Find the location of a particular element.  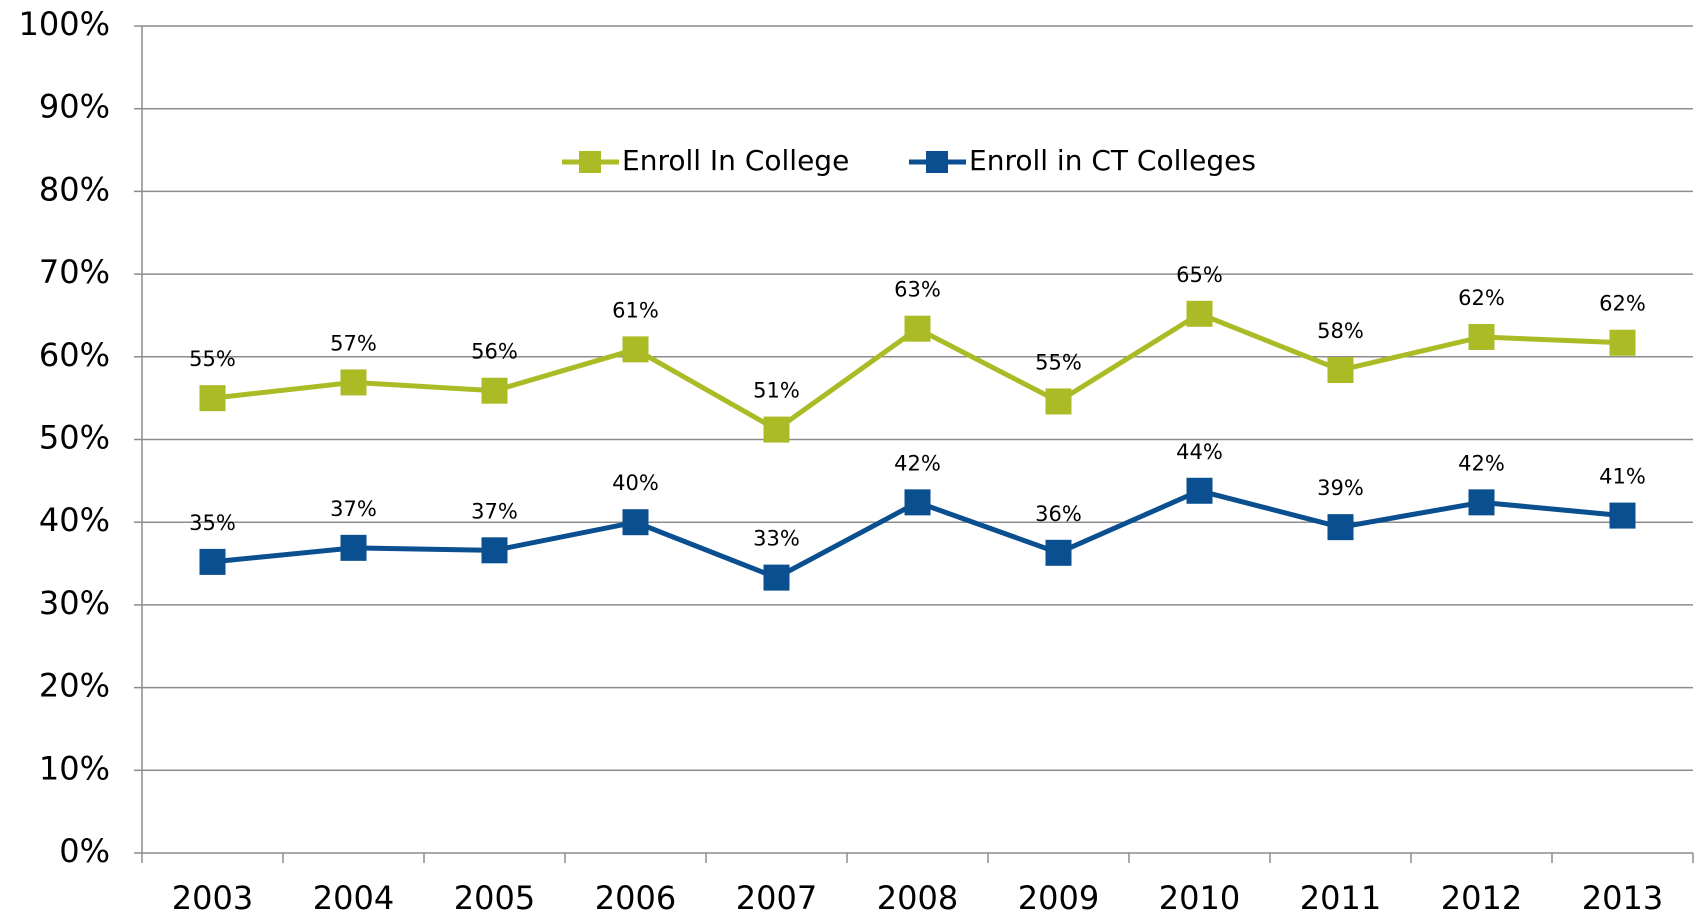

y-tick-label: 20% is located at coordinates (74, 686).